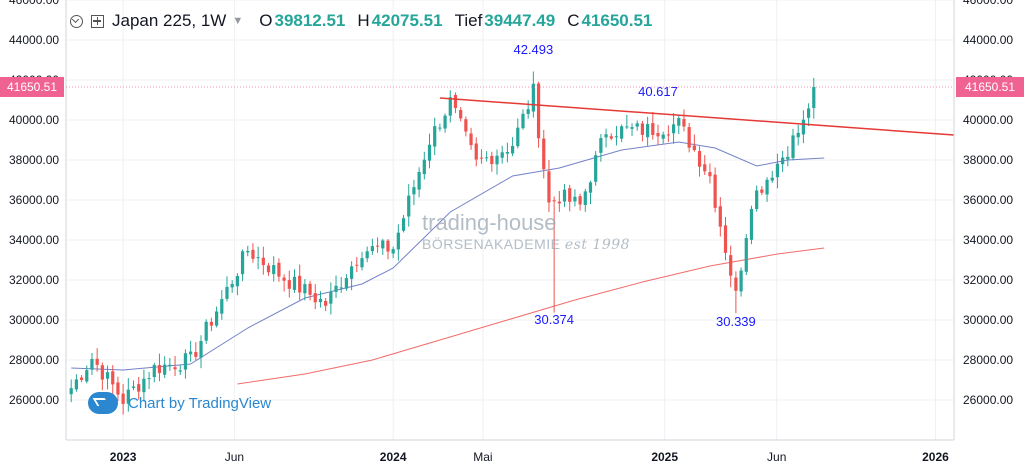 The image size is (1024, 468). Describe the element at coordinates (988, 120) in the screenshot. I see `y-tick-label-right: 40000.00` at that location.